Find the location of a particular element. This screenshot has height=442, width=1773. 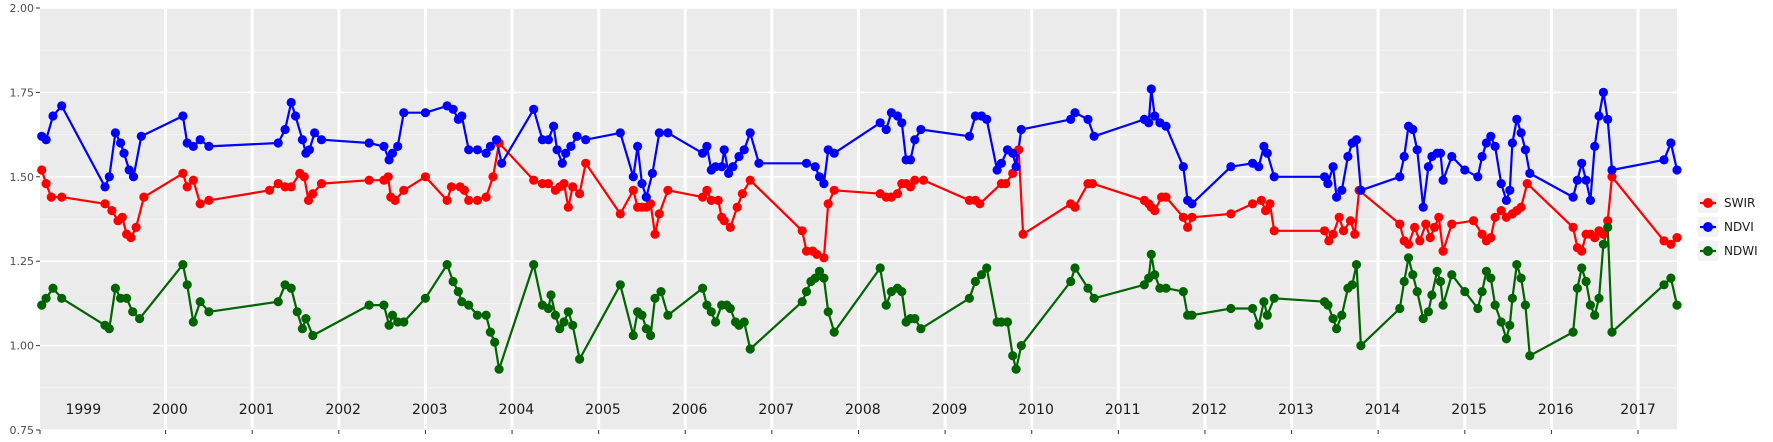

legend-label-swir: SWIR is located at coordinates (1739, 203).